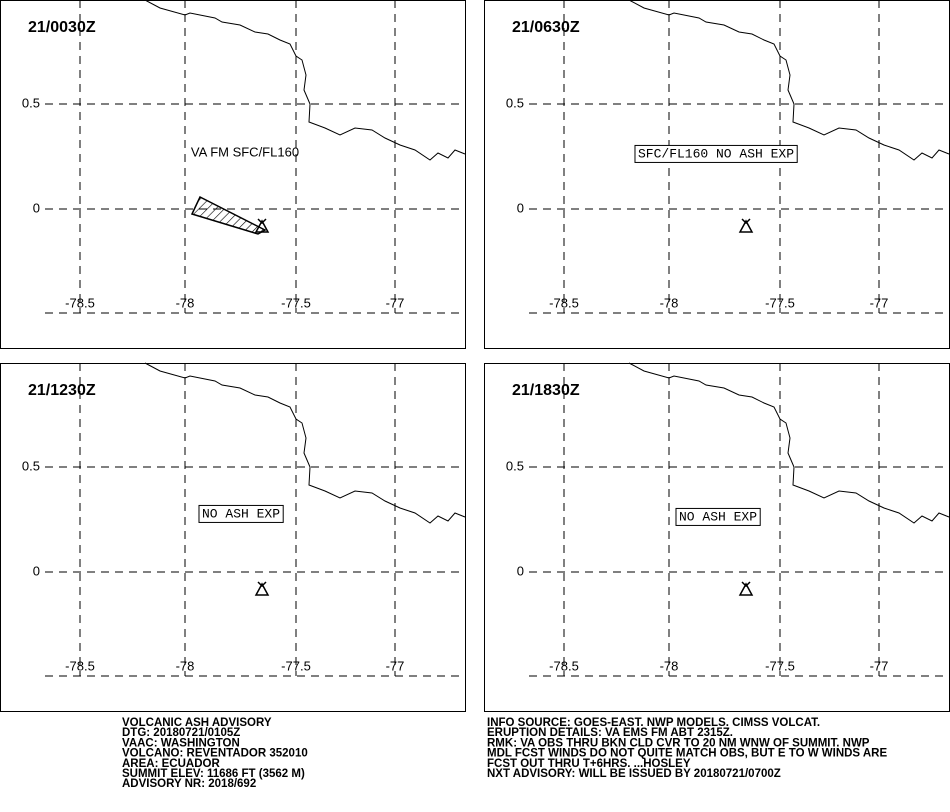  I want to click on advisory-line: SUMMIT ELEV: 11686 FT (3562 M), so click(213, 774).